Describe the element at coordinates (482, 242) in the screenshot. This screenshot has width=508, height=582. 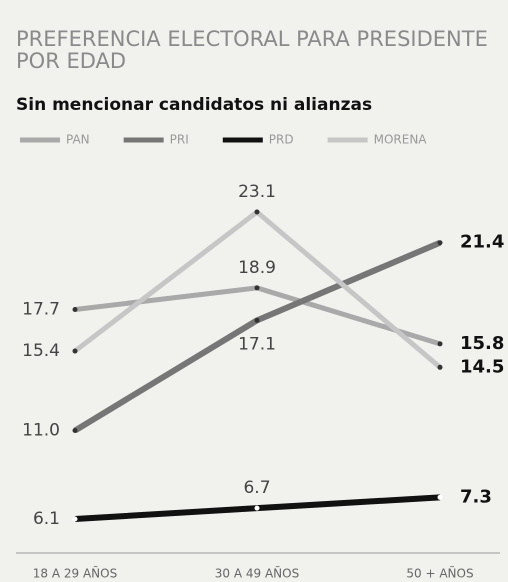
I see `data-label: 21.4` at that location.